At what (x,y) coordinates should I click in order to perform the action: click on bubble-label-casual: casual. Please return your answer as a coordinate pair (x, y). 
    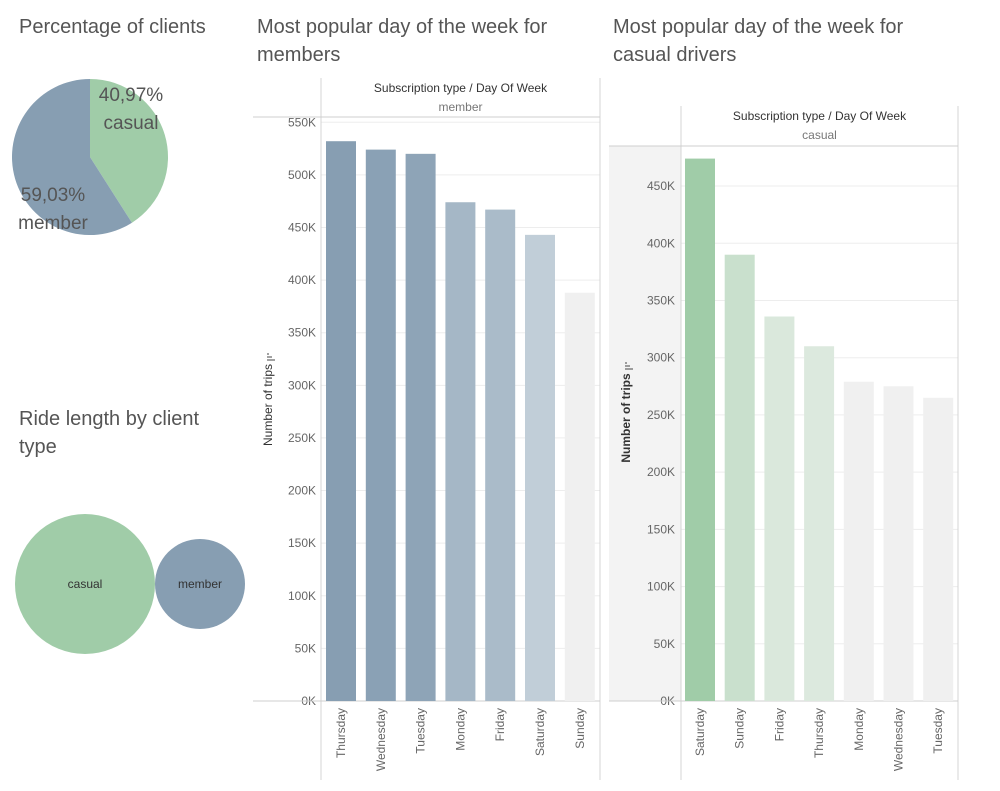
    Looking at the image, I should click on (85, 584).